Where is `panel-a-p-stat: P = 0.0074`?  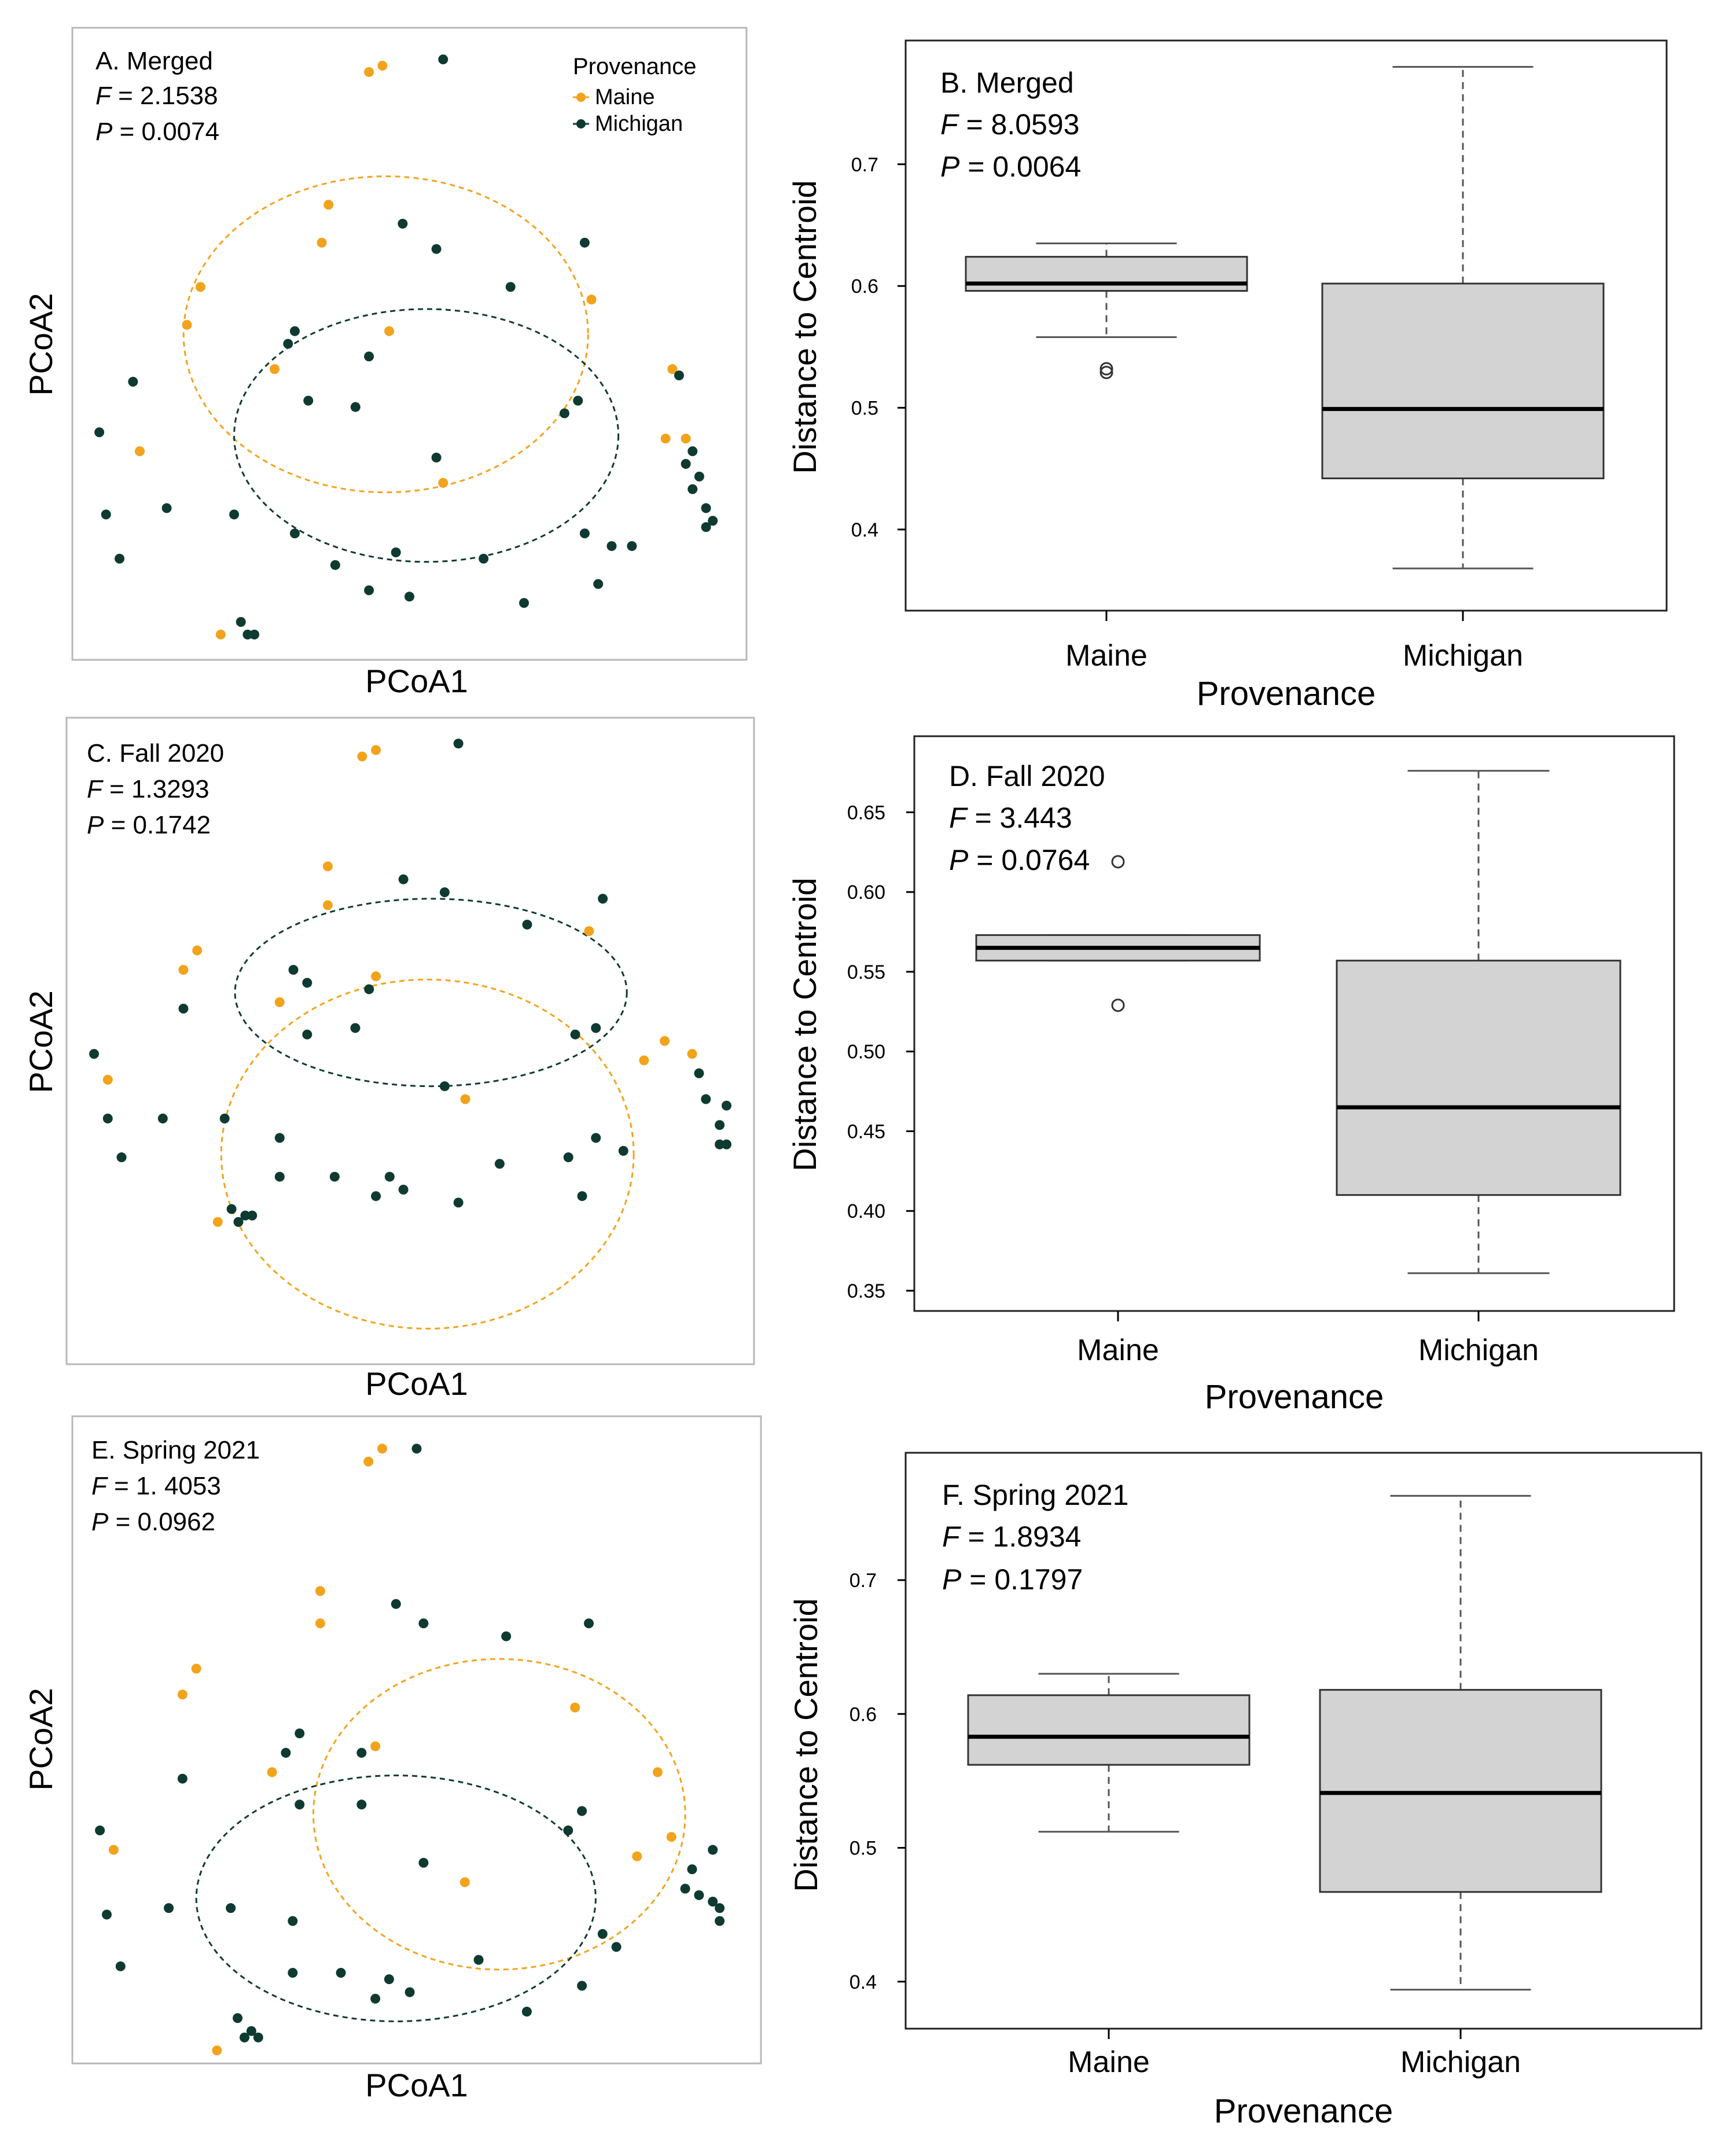 panel-a-p-stat: P = 0.0074 is located at coordinates (157, 132).